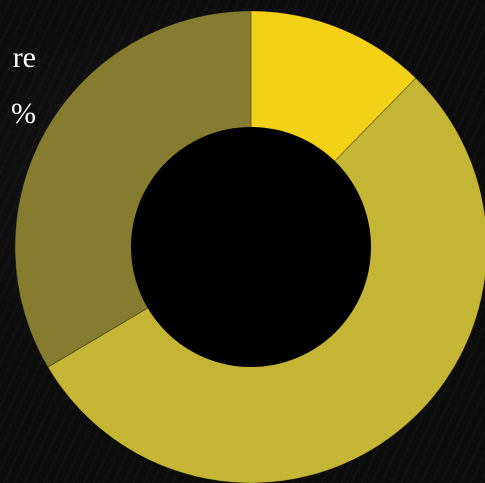 The width and height of the screenshot is (485, 483). I want to click on side-text-line-1: re, so click(24, 57).